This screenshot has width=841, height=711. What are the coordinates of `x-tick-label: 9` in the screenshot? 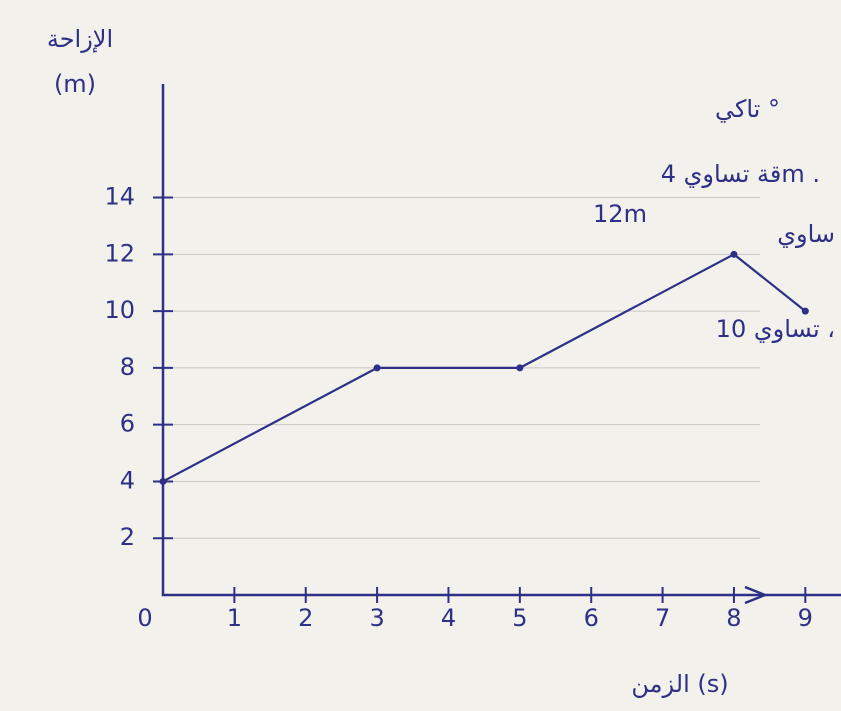 It's located at (805, 618).